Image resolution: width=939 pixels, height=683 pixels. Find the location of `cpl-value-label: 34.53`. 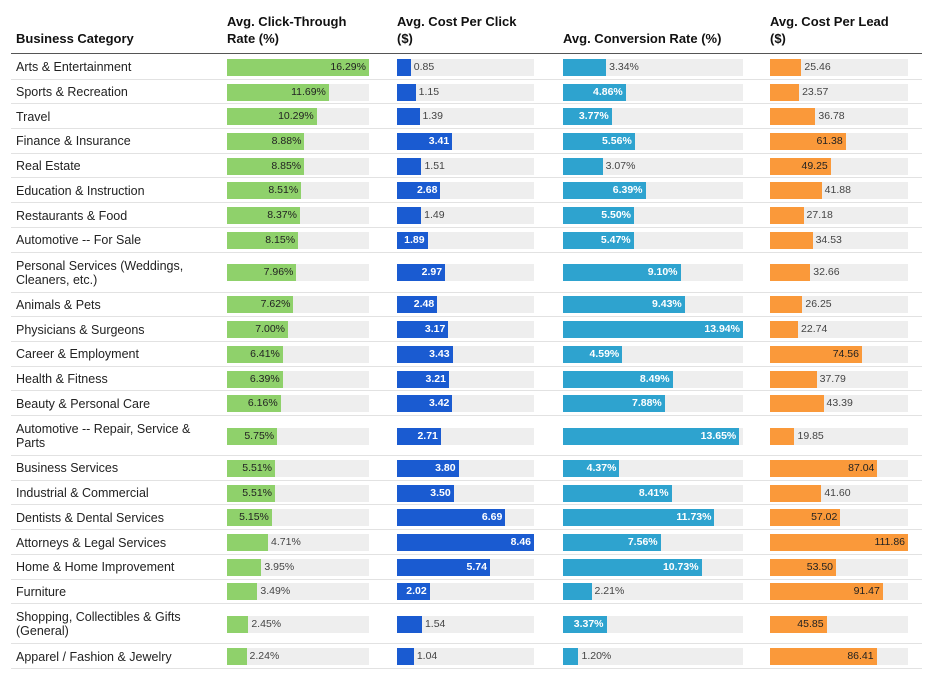

cpl-value-label: 34.53 is located at coordinates (828, 239).